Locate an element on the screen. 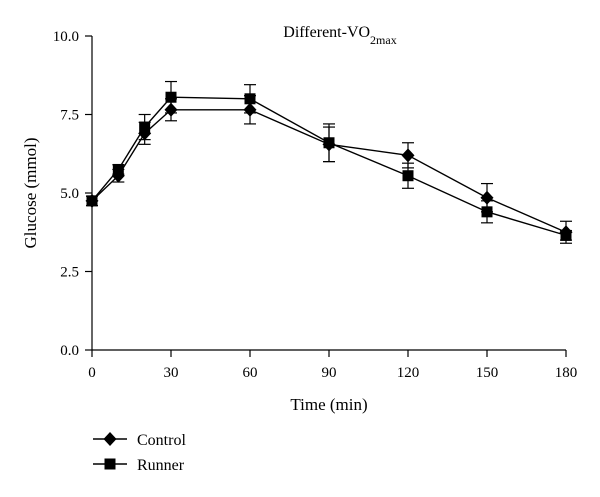  legend-label: Control is located at coordinates (161, 440).